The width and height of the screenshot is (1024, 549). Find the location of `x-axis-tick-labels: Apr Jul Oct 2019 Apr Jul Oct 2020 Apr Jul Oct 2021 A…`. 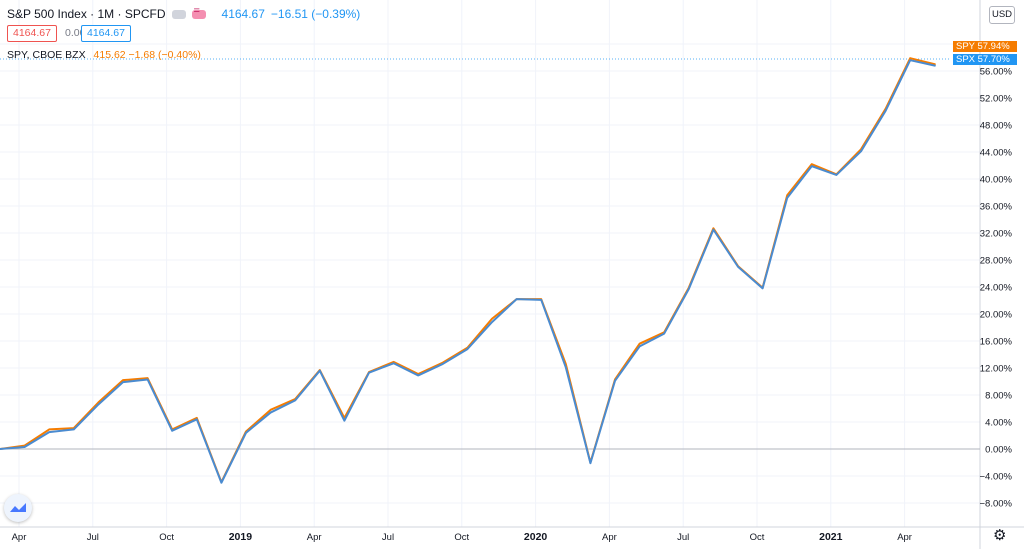

x-axis-tick-labels: Apr Jul Oct 2019 Apr Jul Oct 2020 Apr Jul Oct 2021 A… is located at coordinates (462, 537).